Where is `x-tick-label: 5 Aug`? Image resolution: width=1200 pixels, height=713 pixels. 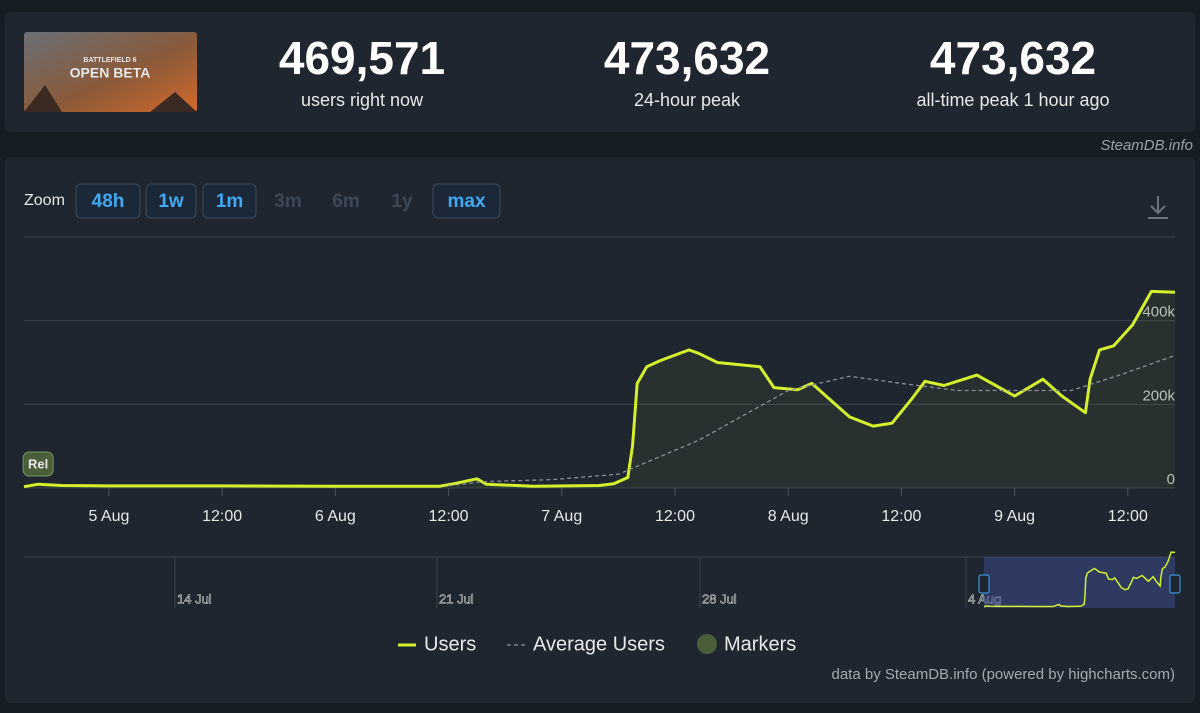
x-tick-label: 5 Aug is located at coordinates (108, 516).